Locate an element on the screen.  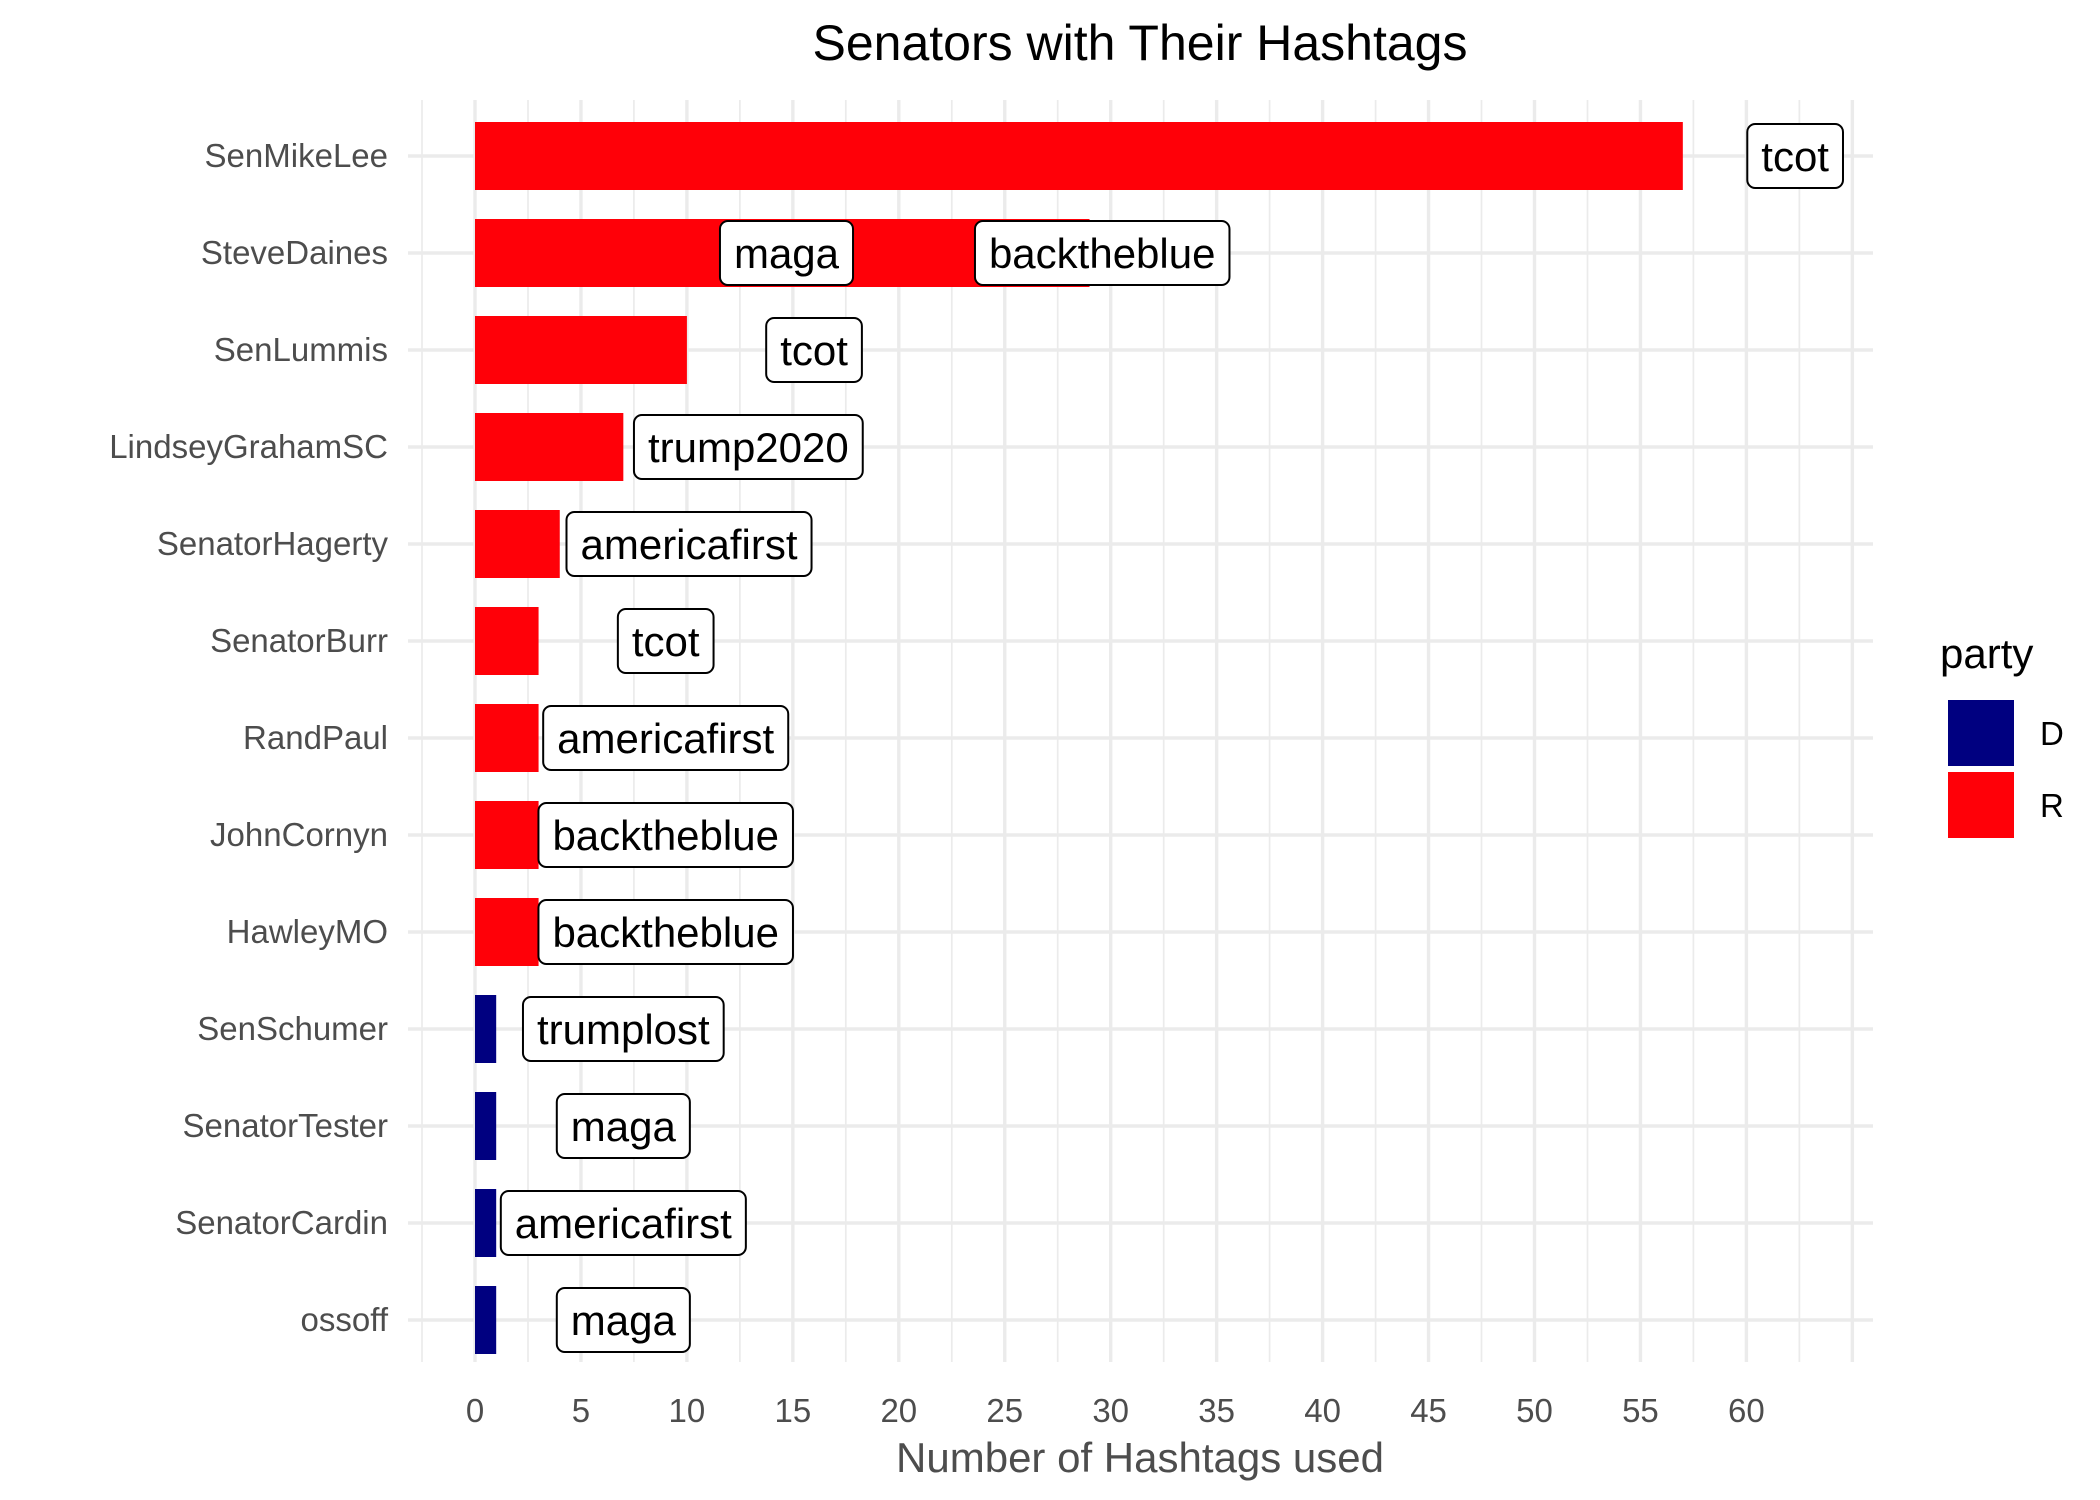
y-tick-label: SteveDaines is located at coordinates (294, 252).